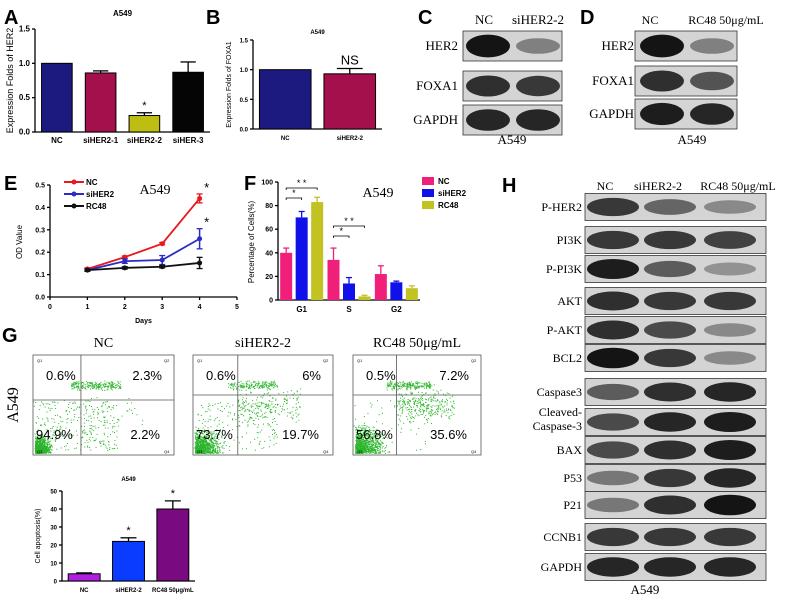  Describe the element at coordinates (87, 270) in the screenshot. I see `chart-e-data-point` at that location.